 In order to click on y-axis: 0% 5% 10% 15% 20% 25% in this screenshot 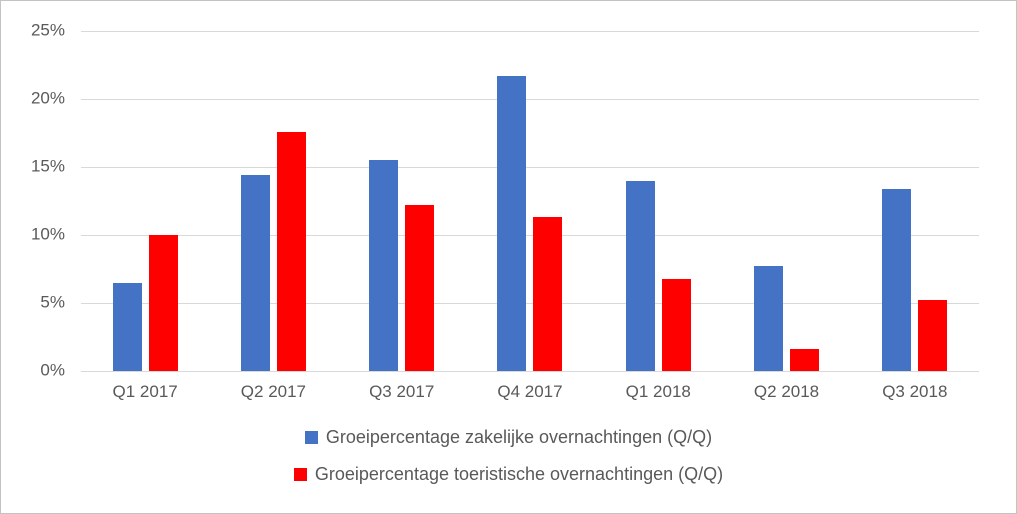, I will do `click(33, 200)`.